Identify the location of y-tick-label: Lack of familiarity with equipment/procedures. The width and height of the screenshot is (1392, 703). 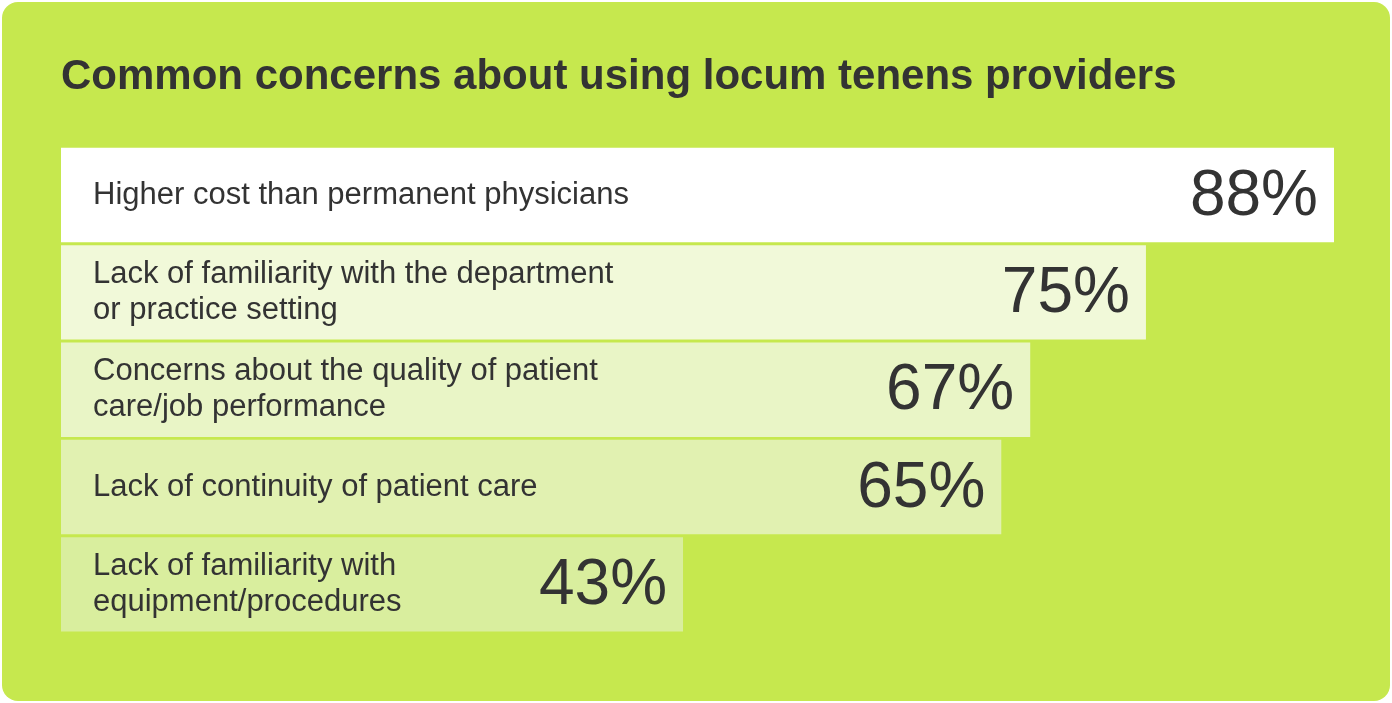
(247, 582).